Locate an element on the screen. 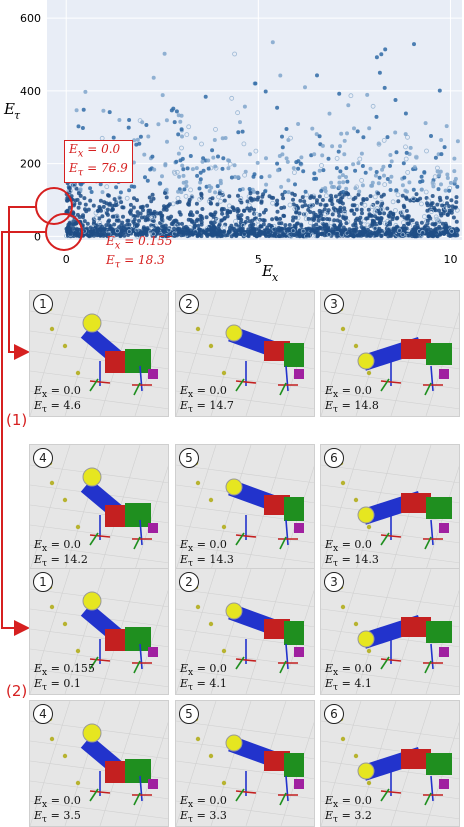 The height and width of the screenshot is (827, 464). pose-et-metric: Eτ = 3.3 is located at coordinates (203, 817).